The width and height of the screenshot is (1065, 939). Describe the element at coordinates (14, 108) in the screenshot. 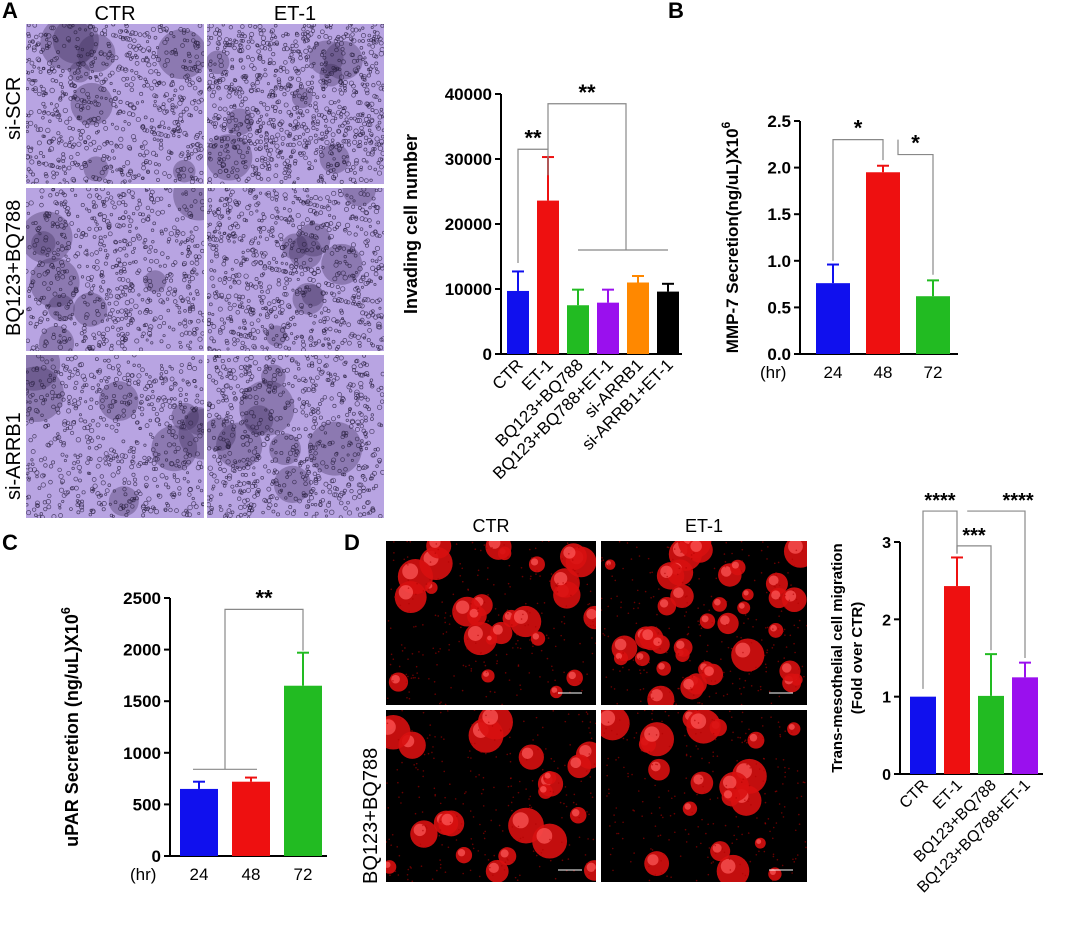

I see `row-head-si-scr: si-SCR` at that location.